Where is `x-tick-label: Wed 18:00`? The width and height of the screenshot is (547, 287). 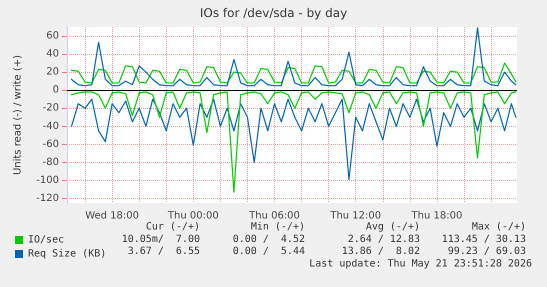 x-tick-label: Wed 18:00 is located at coordinates (112, 216).